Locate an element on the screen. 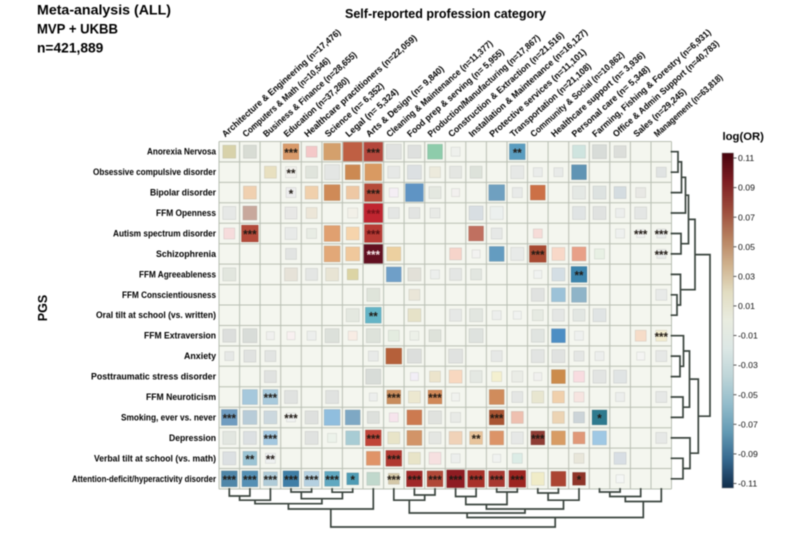  svg-text: FFM Neuroticism is located at coordinates (181, 397).